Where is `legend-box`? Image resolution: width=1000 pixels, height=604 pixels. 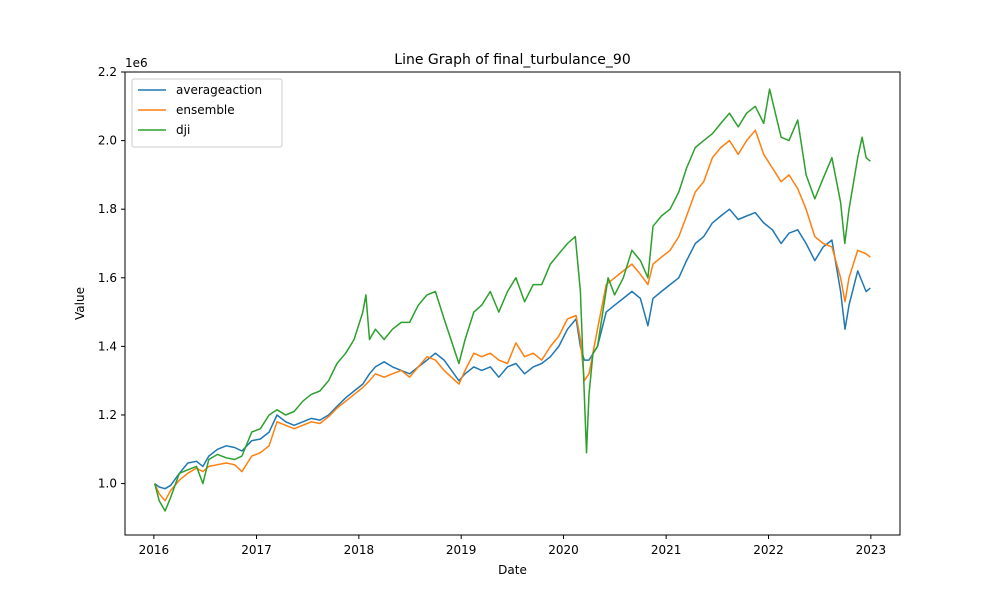
legend-box is located at coordinates (207, 113).